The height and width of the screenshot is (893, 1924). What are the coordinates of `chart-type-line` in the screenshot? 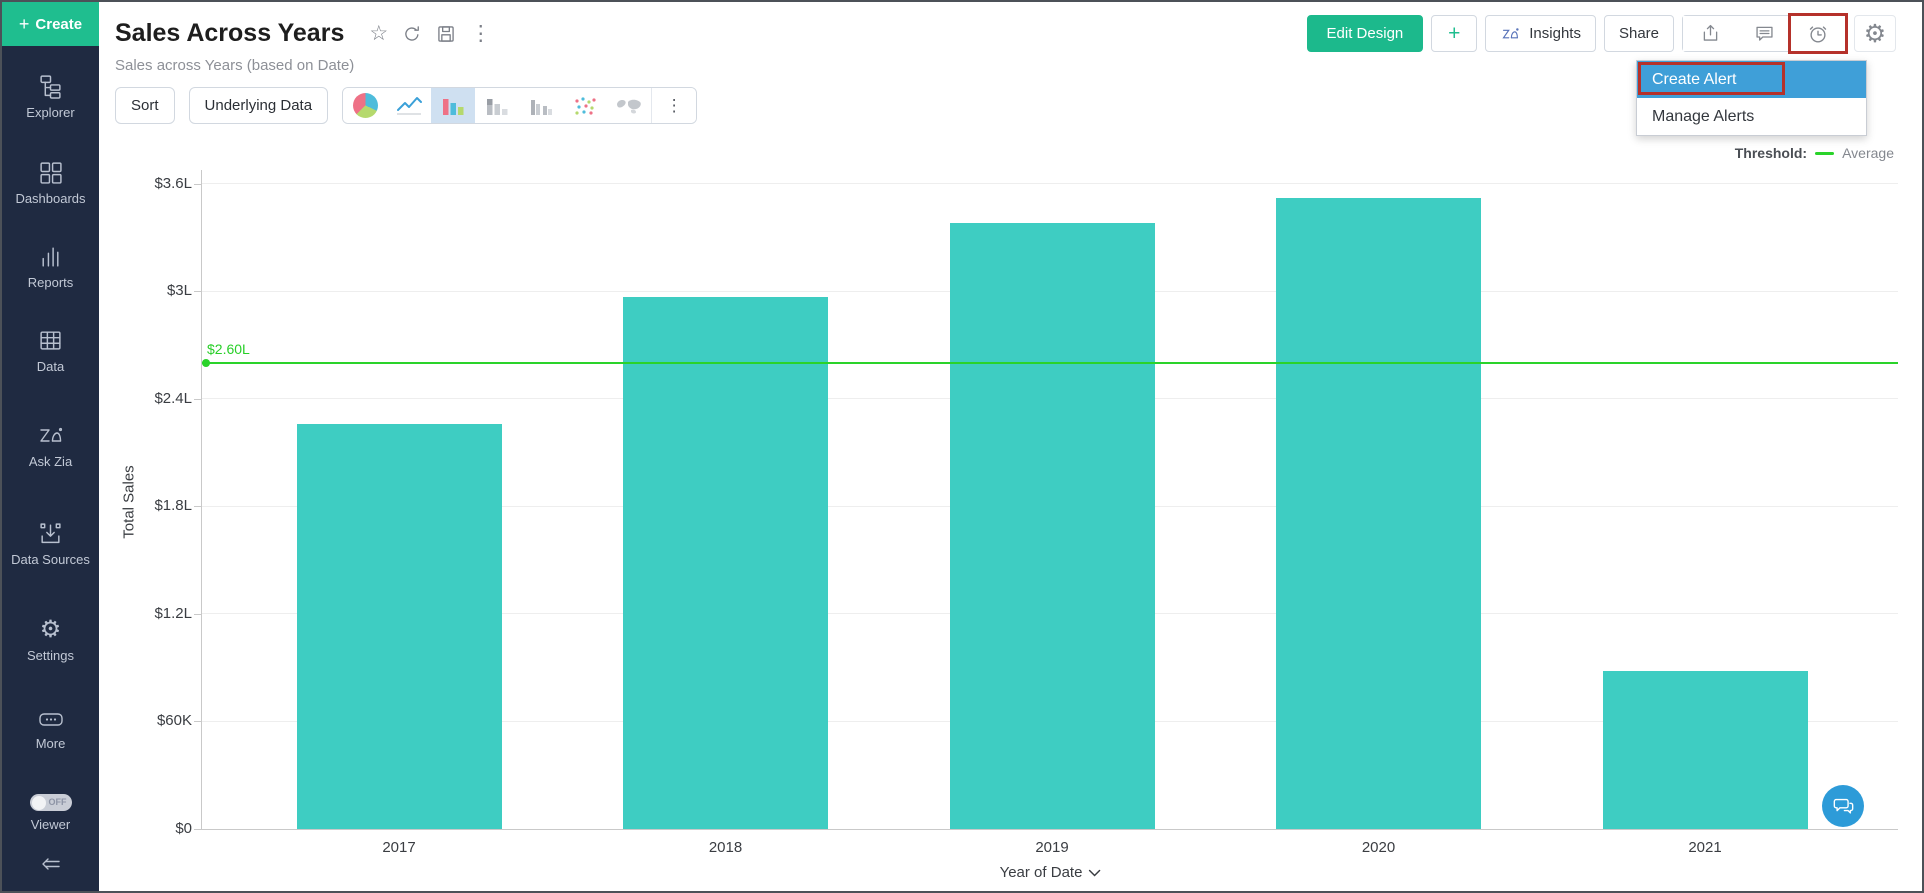 It's located at (409, 105).